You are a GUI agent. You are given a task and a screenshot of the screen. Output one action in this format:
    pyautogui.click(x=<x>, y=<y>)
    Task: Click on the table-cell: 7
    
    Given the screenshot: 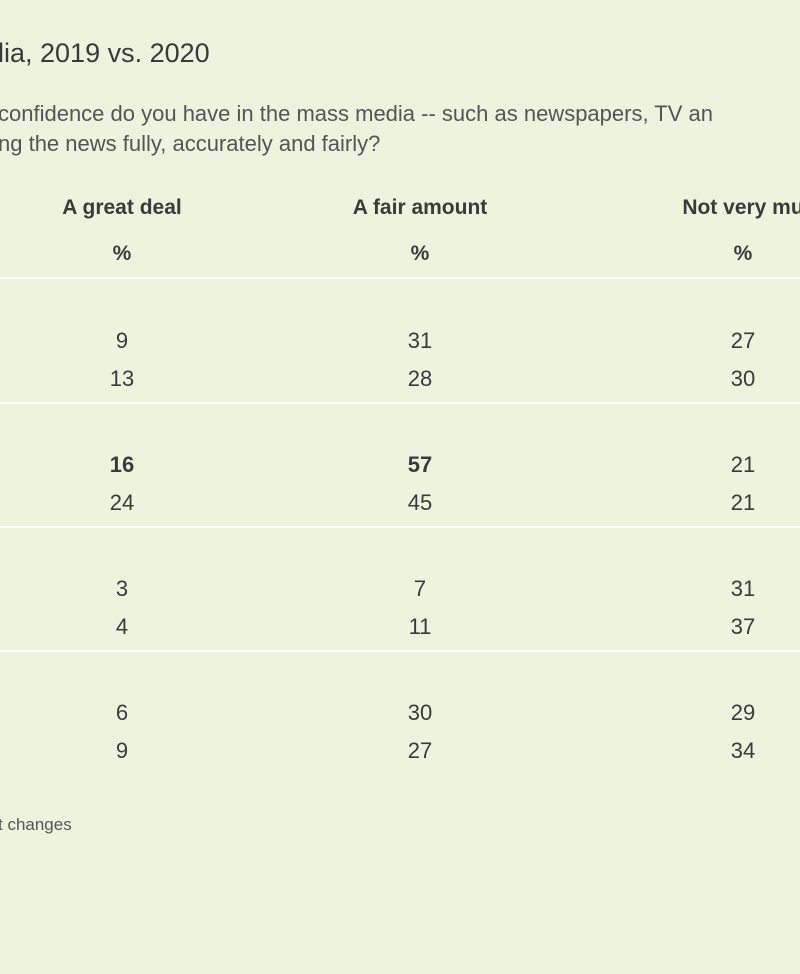 What is the action you would take?
    pyautogui.click(x=420, y=588)
    